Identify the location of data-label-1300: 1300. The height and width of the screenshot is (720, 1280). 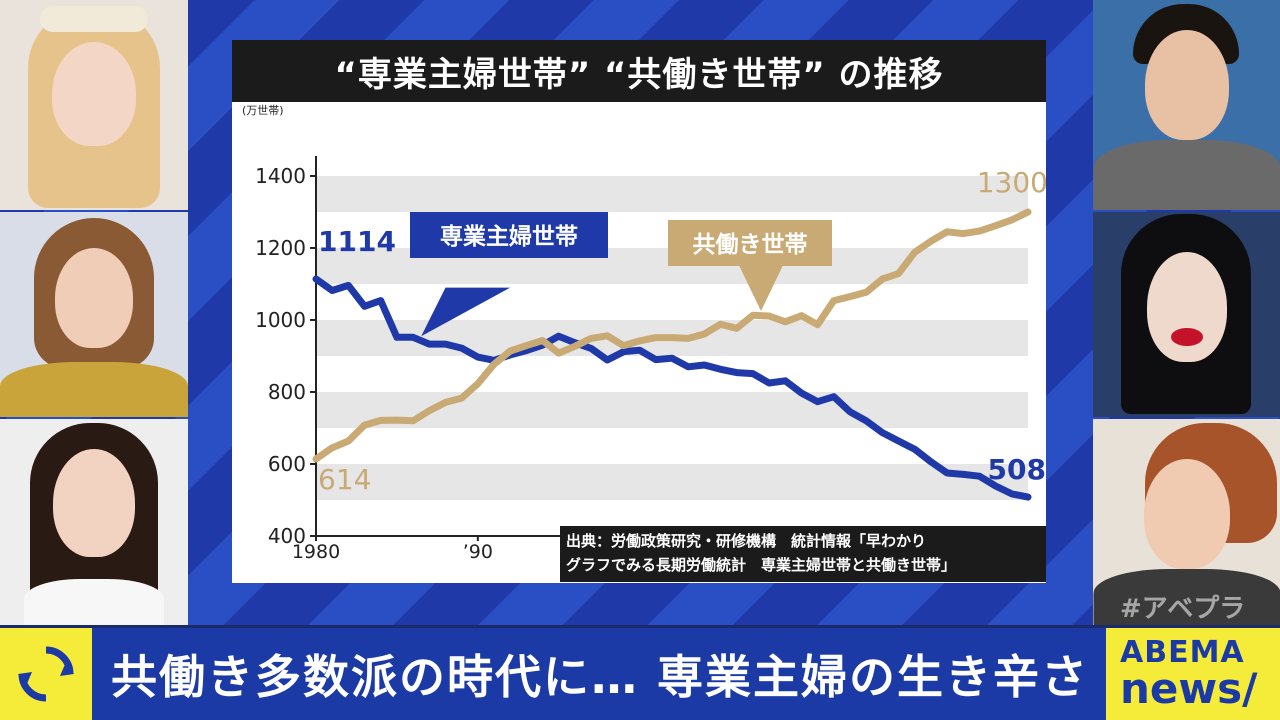
(1011, 182).